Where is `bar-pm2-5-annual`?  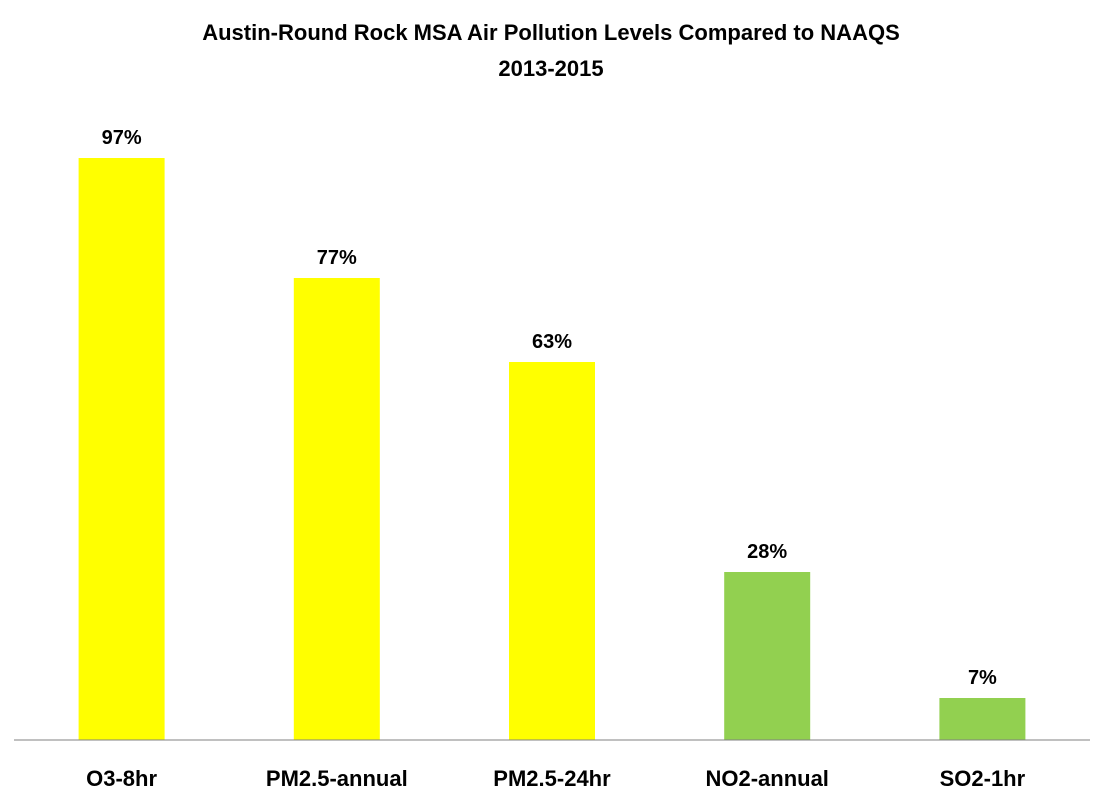 bar-pm2-5-annual is located at coordinates (336, 509).